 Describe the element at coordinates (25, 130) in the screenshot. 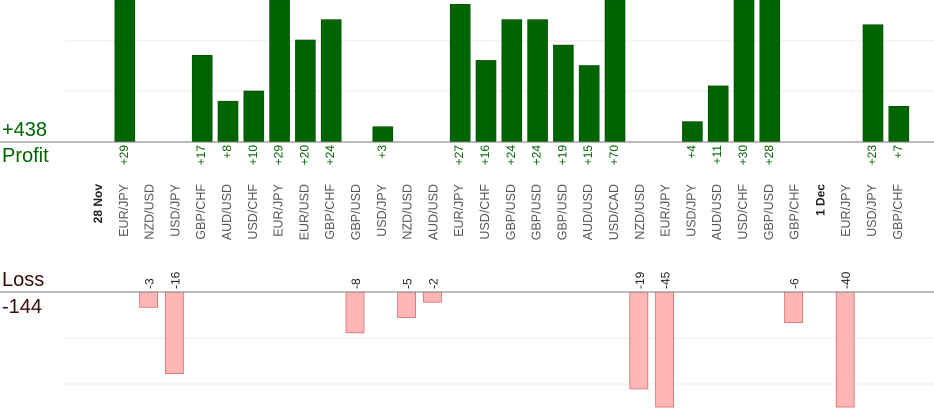

I see `profit-total: +438` at that location.